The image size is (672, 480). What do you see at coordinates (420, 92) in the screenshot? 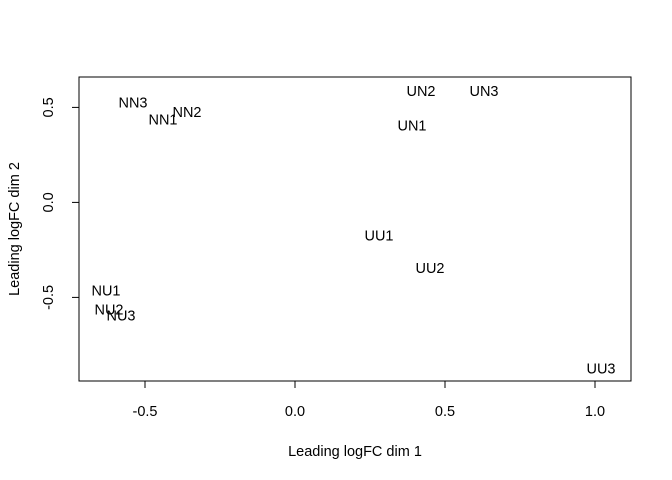
I see `point-label-un2: UN2` at bounding box center [420, 92].